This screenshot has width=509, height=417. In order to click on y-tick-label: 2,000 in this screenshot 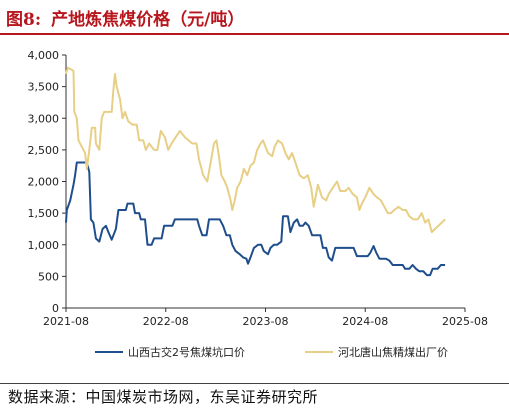, I will do `click(44, 182)`.